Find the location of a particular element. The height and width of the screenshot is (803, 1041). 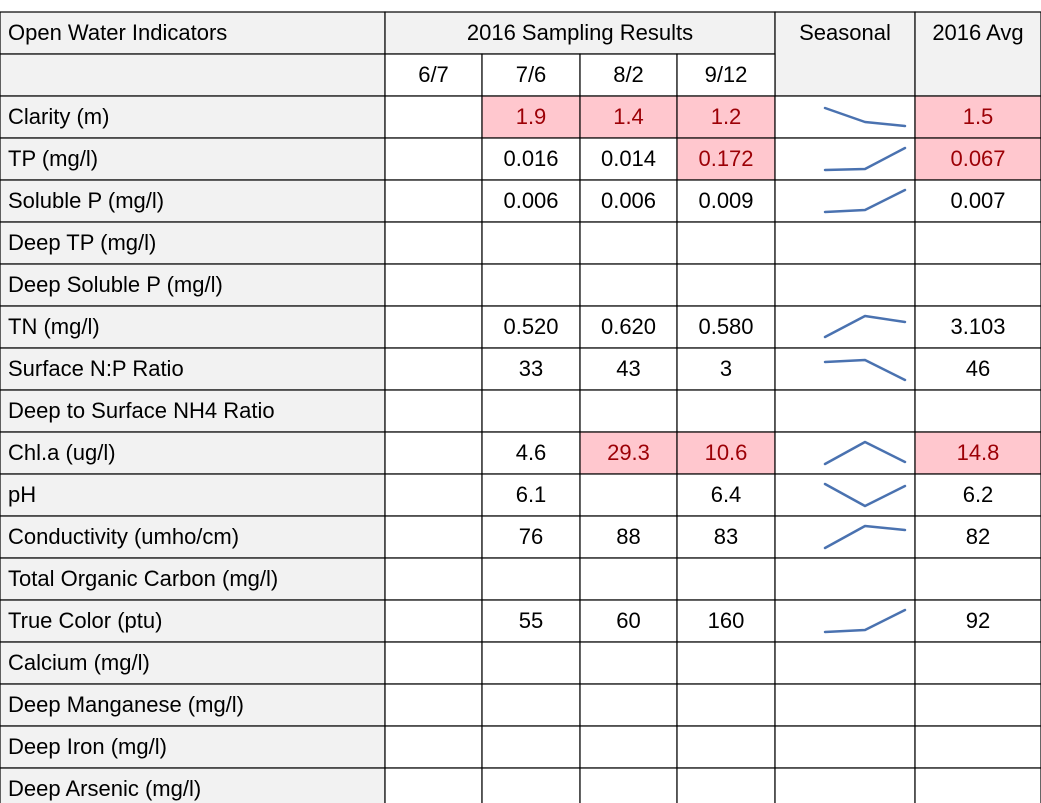

cell-text: 6.1 is located at coordinates (531, 494).